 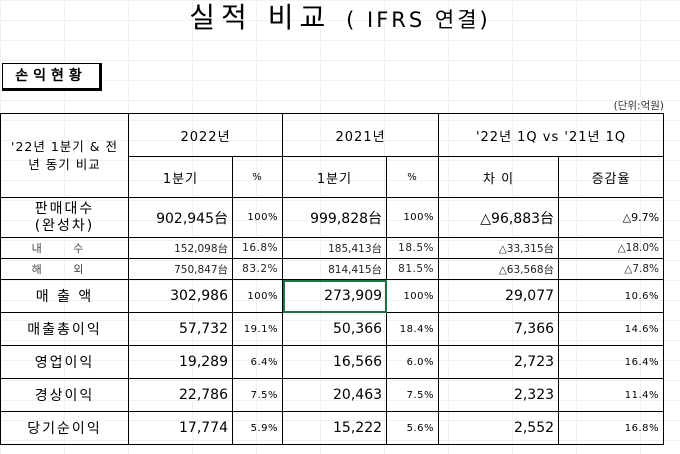 I want to click on title-main: 실적 비교, so click(x=260, y=17).